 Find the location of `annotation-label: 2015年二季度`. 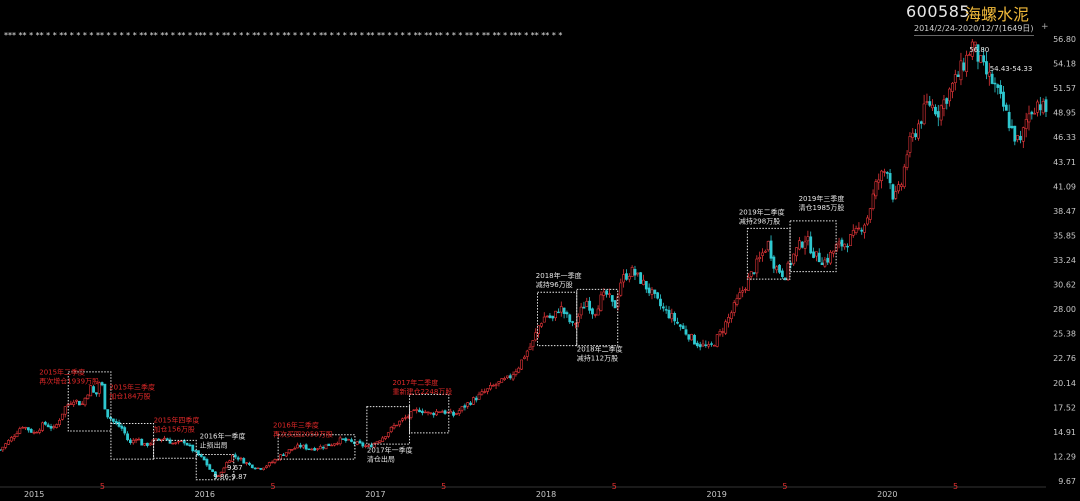

annotation-label: 2015年二季度 is located at coordinates (62, 372).